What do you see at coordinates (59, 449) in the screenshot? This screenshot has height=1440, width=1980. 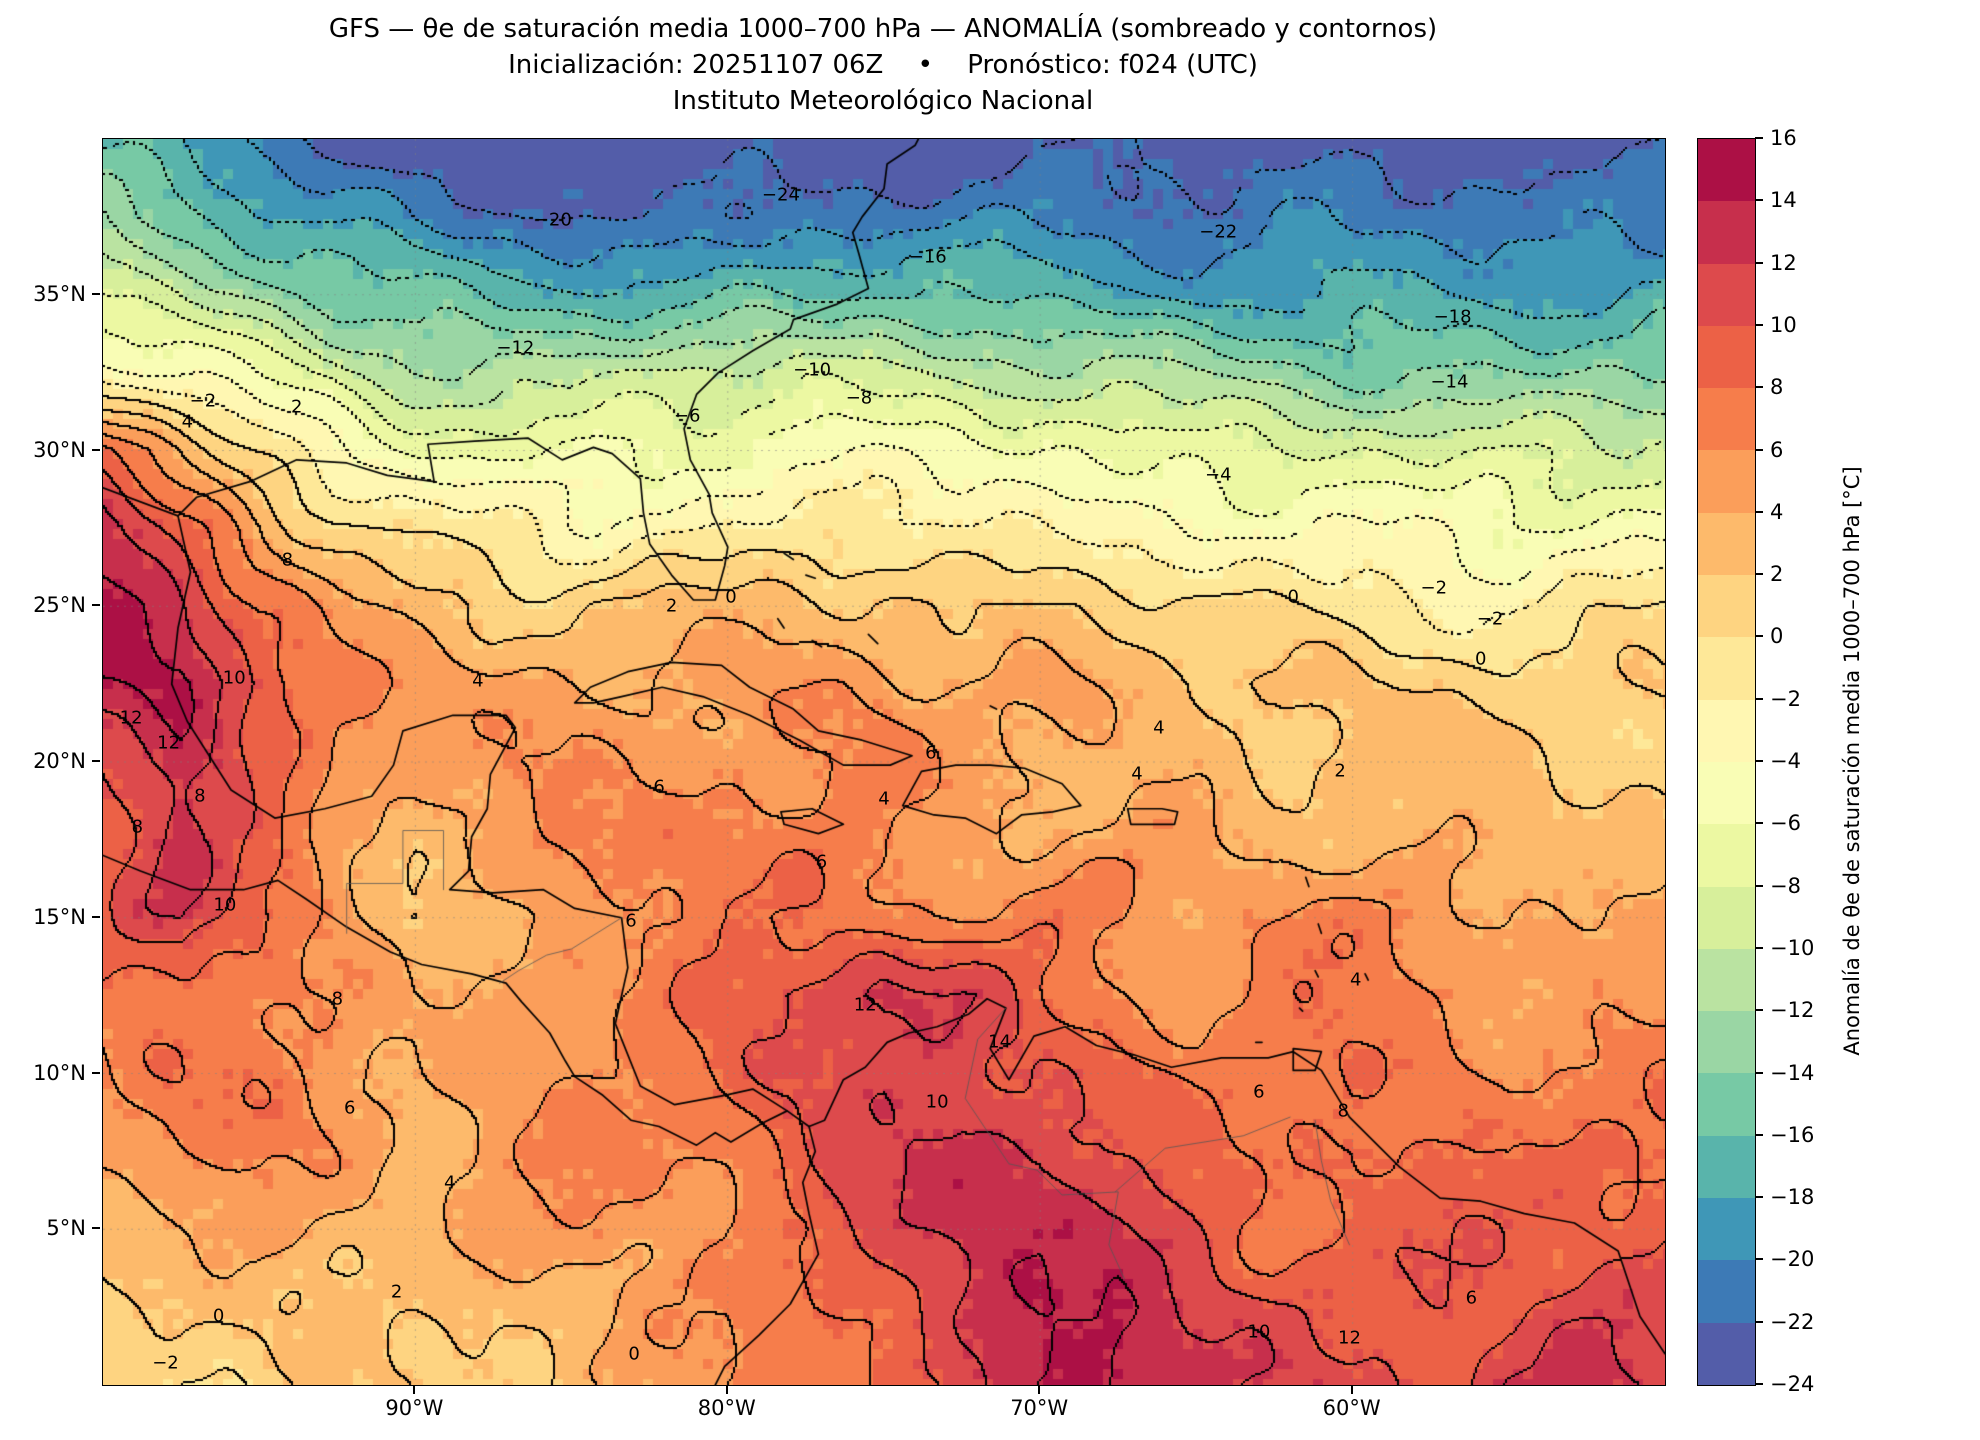 I see `y-tick-label: 30°N` at bounding box center [59, 449].